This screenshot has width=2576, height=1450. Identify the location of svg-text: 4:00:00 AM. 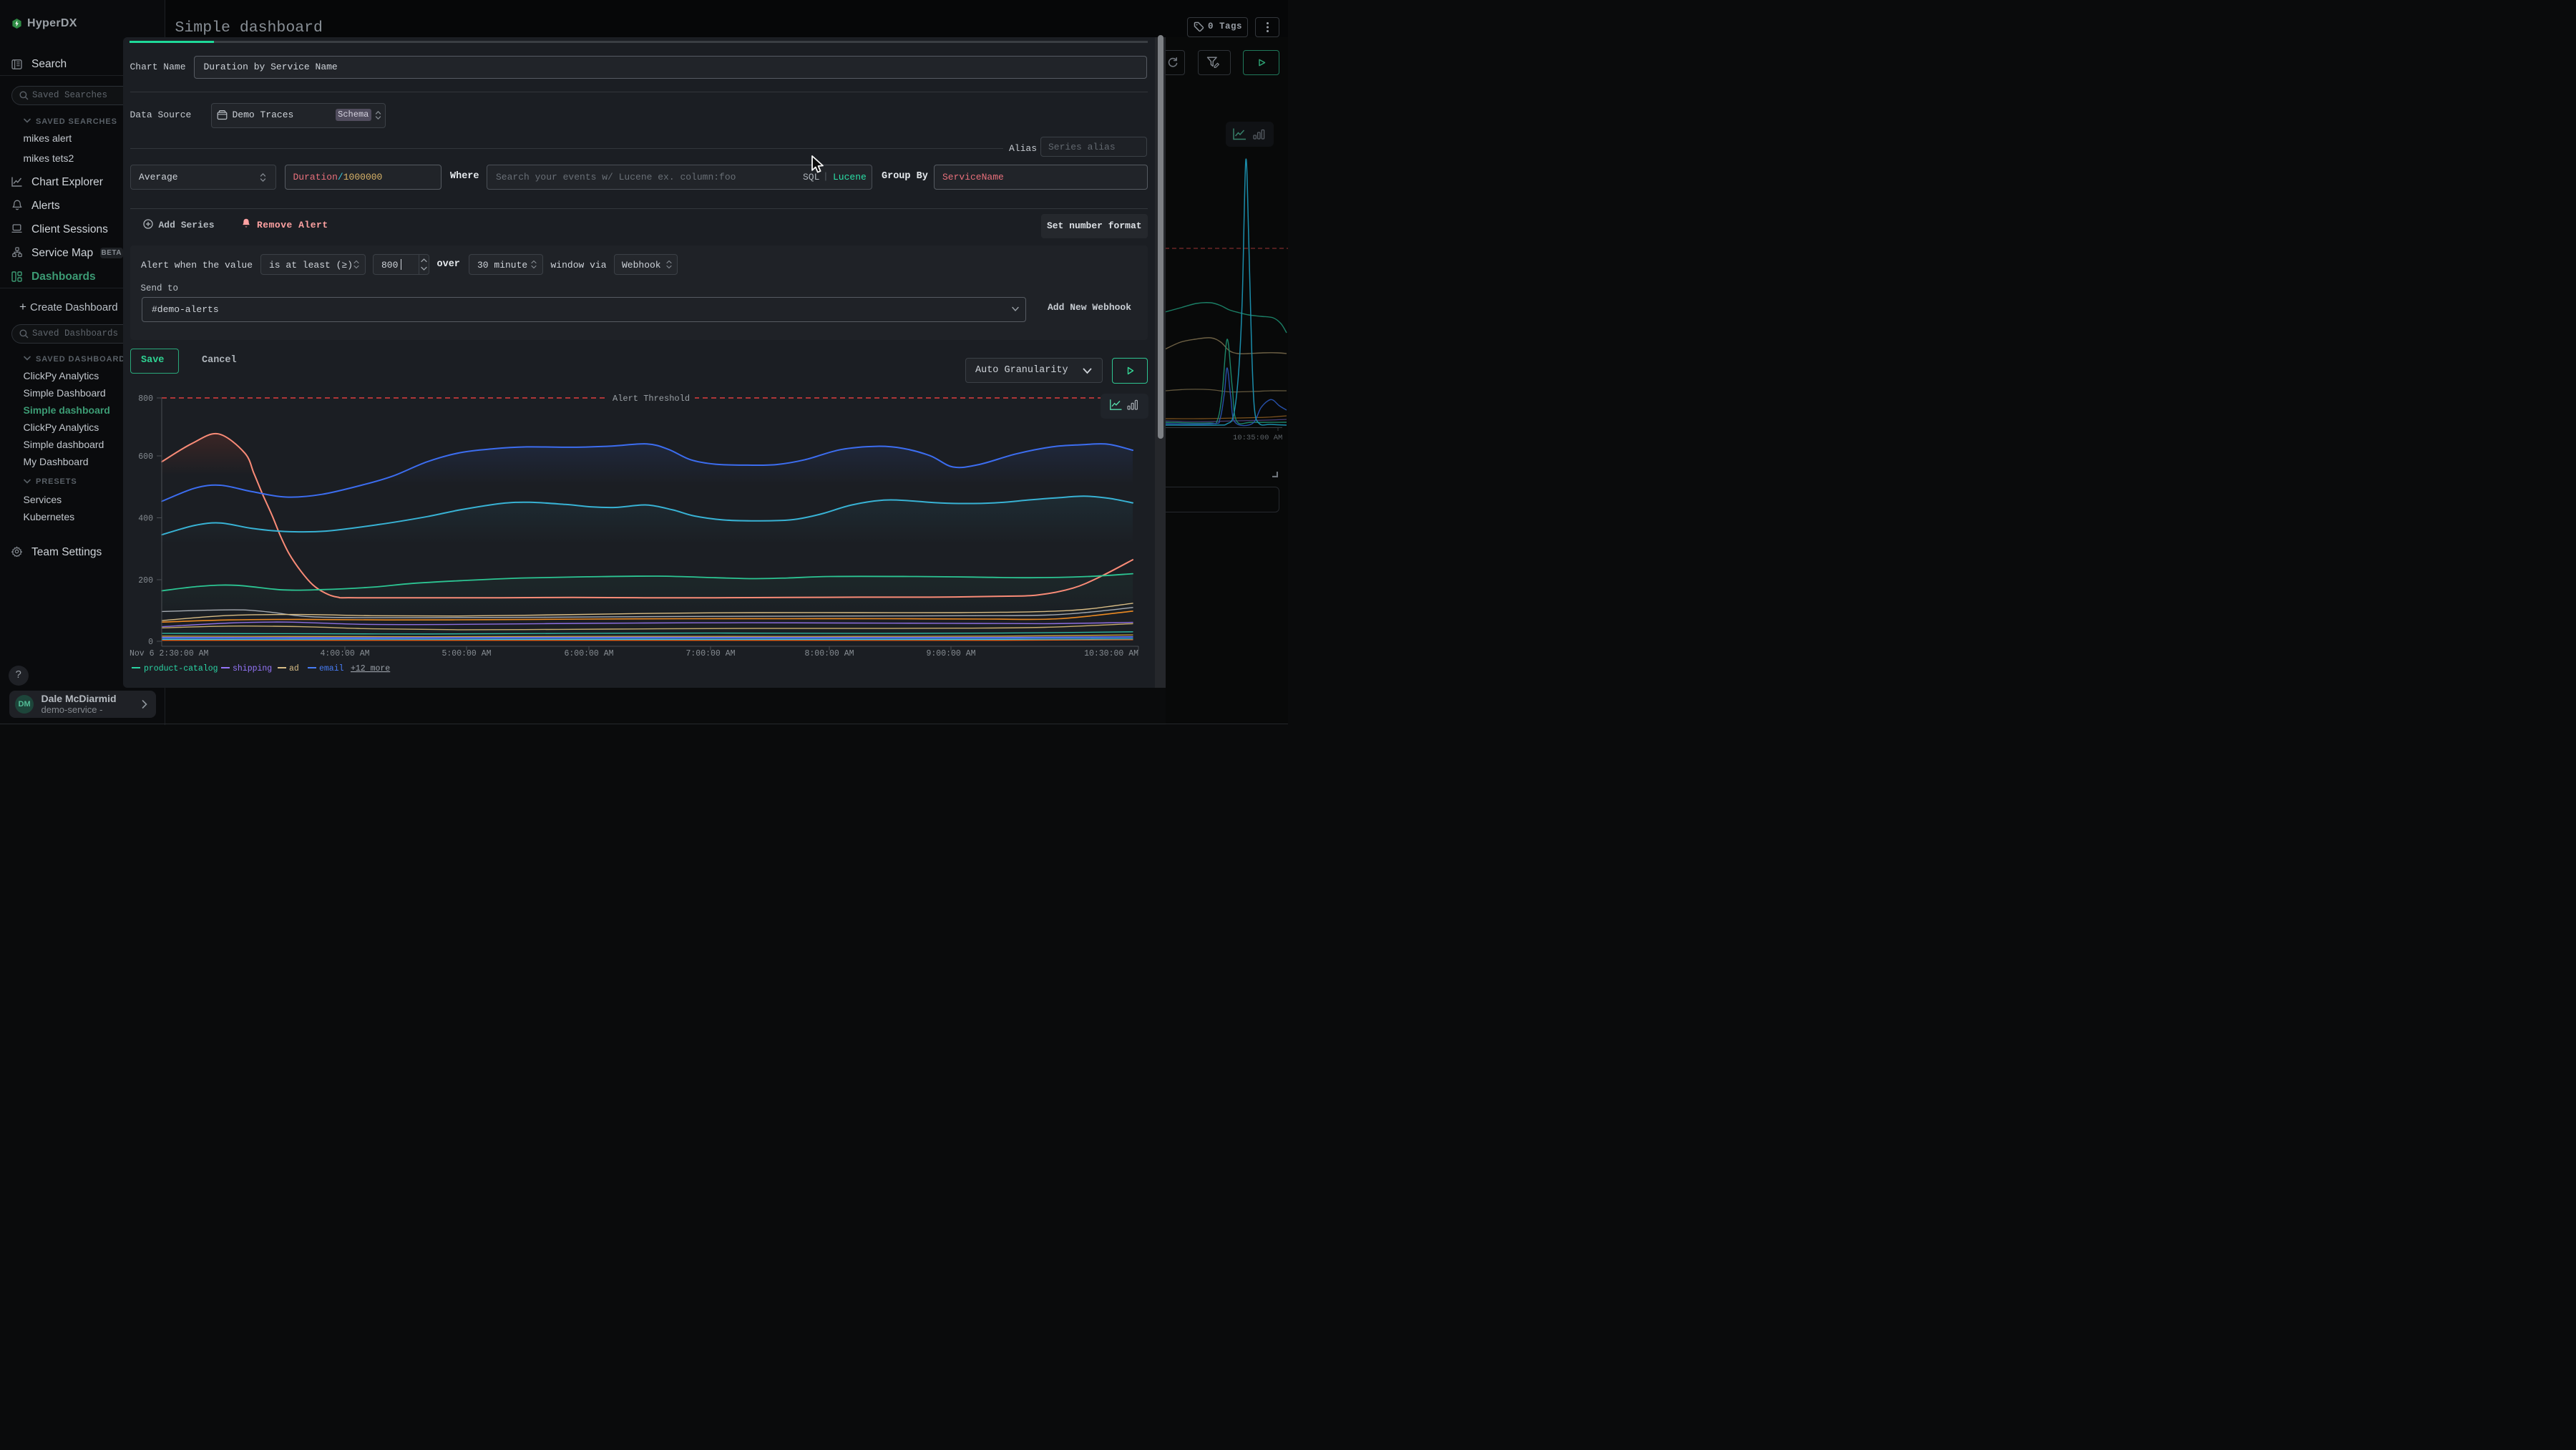
(344, 653).